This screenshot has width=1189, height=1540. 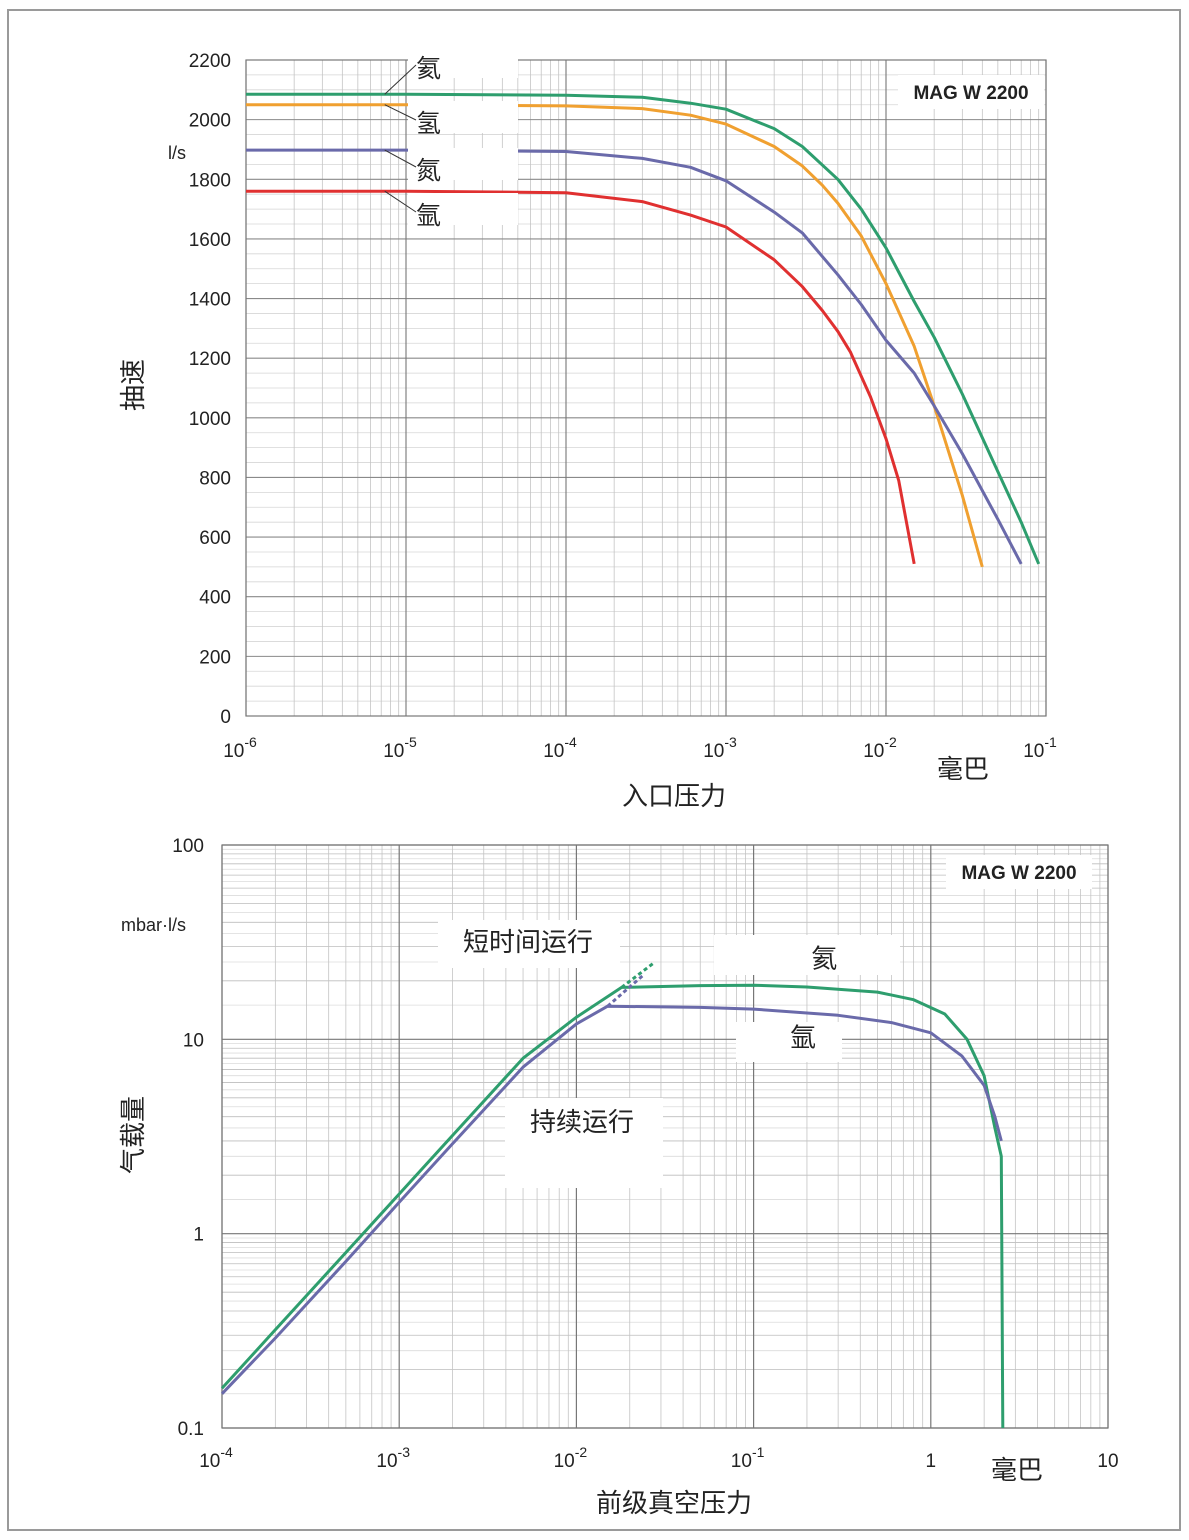 I want to click on annotation-box-short, so click(x=529, y=944).